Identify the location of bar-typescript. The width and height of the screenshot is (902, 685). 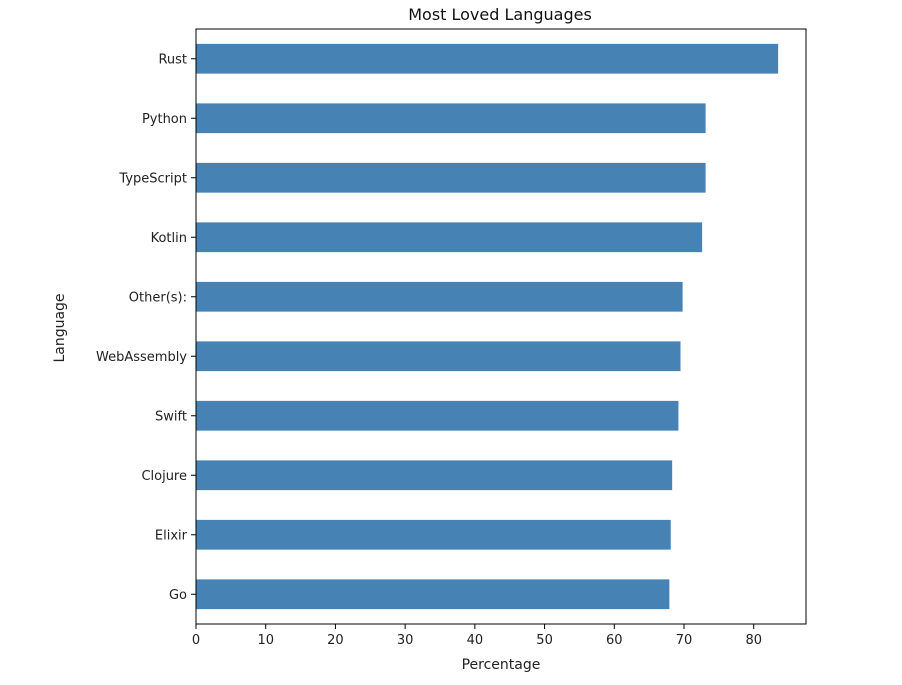
(451, 177).